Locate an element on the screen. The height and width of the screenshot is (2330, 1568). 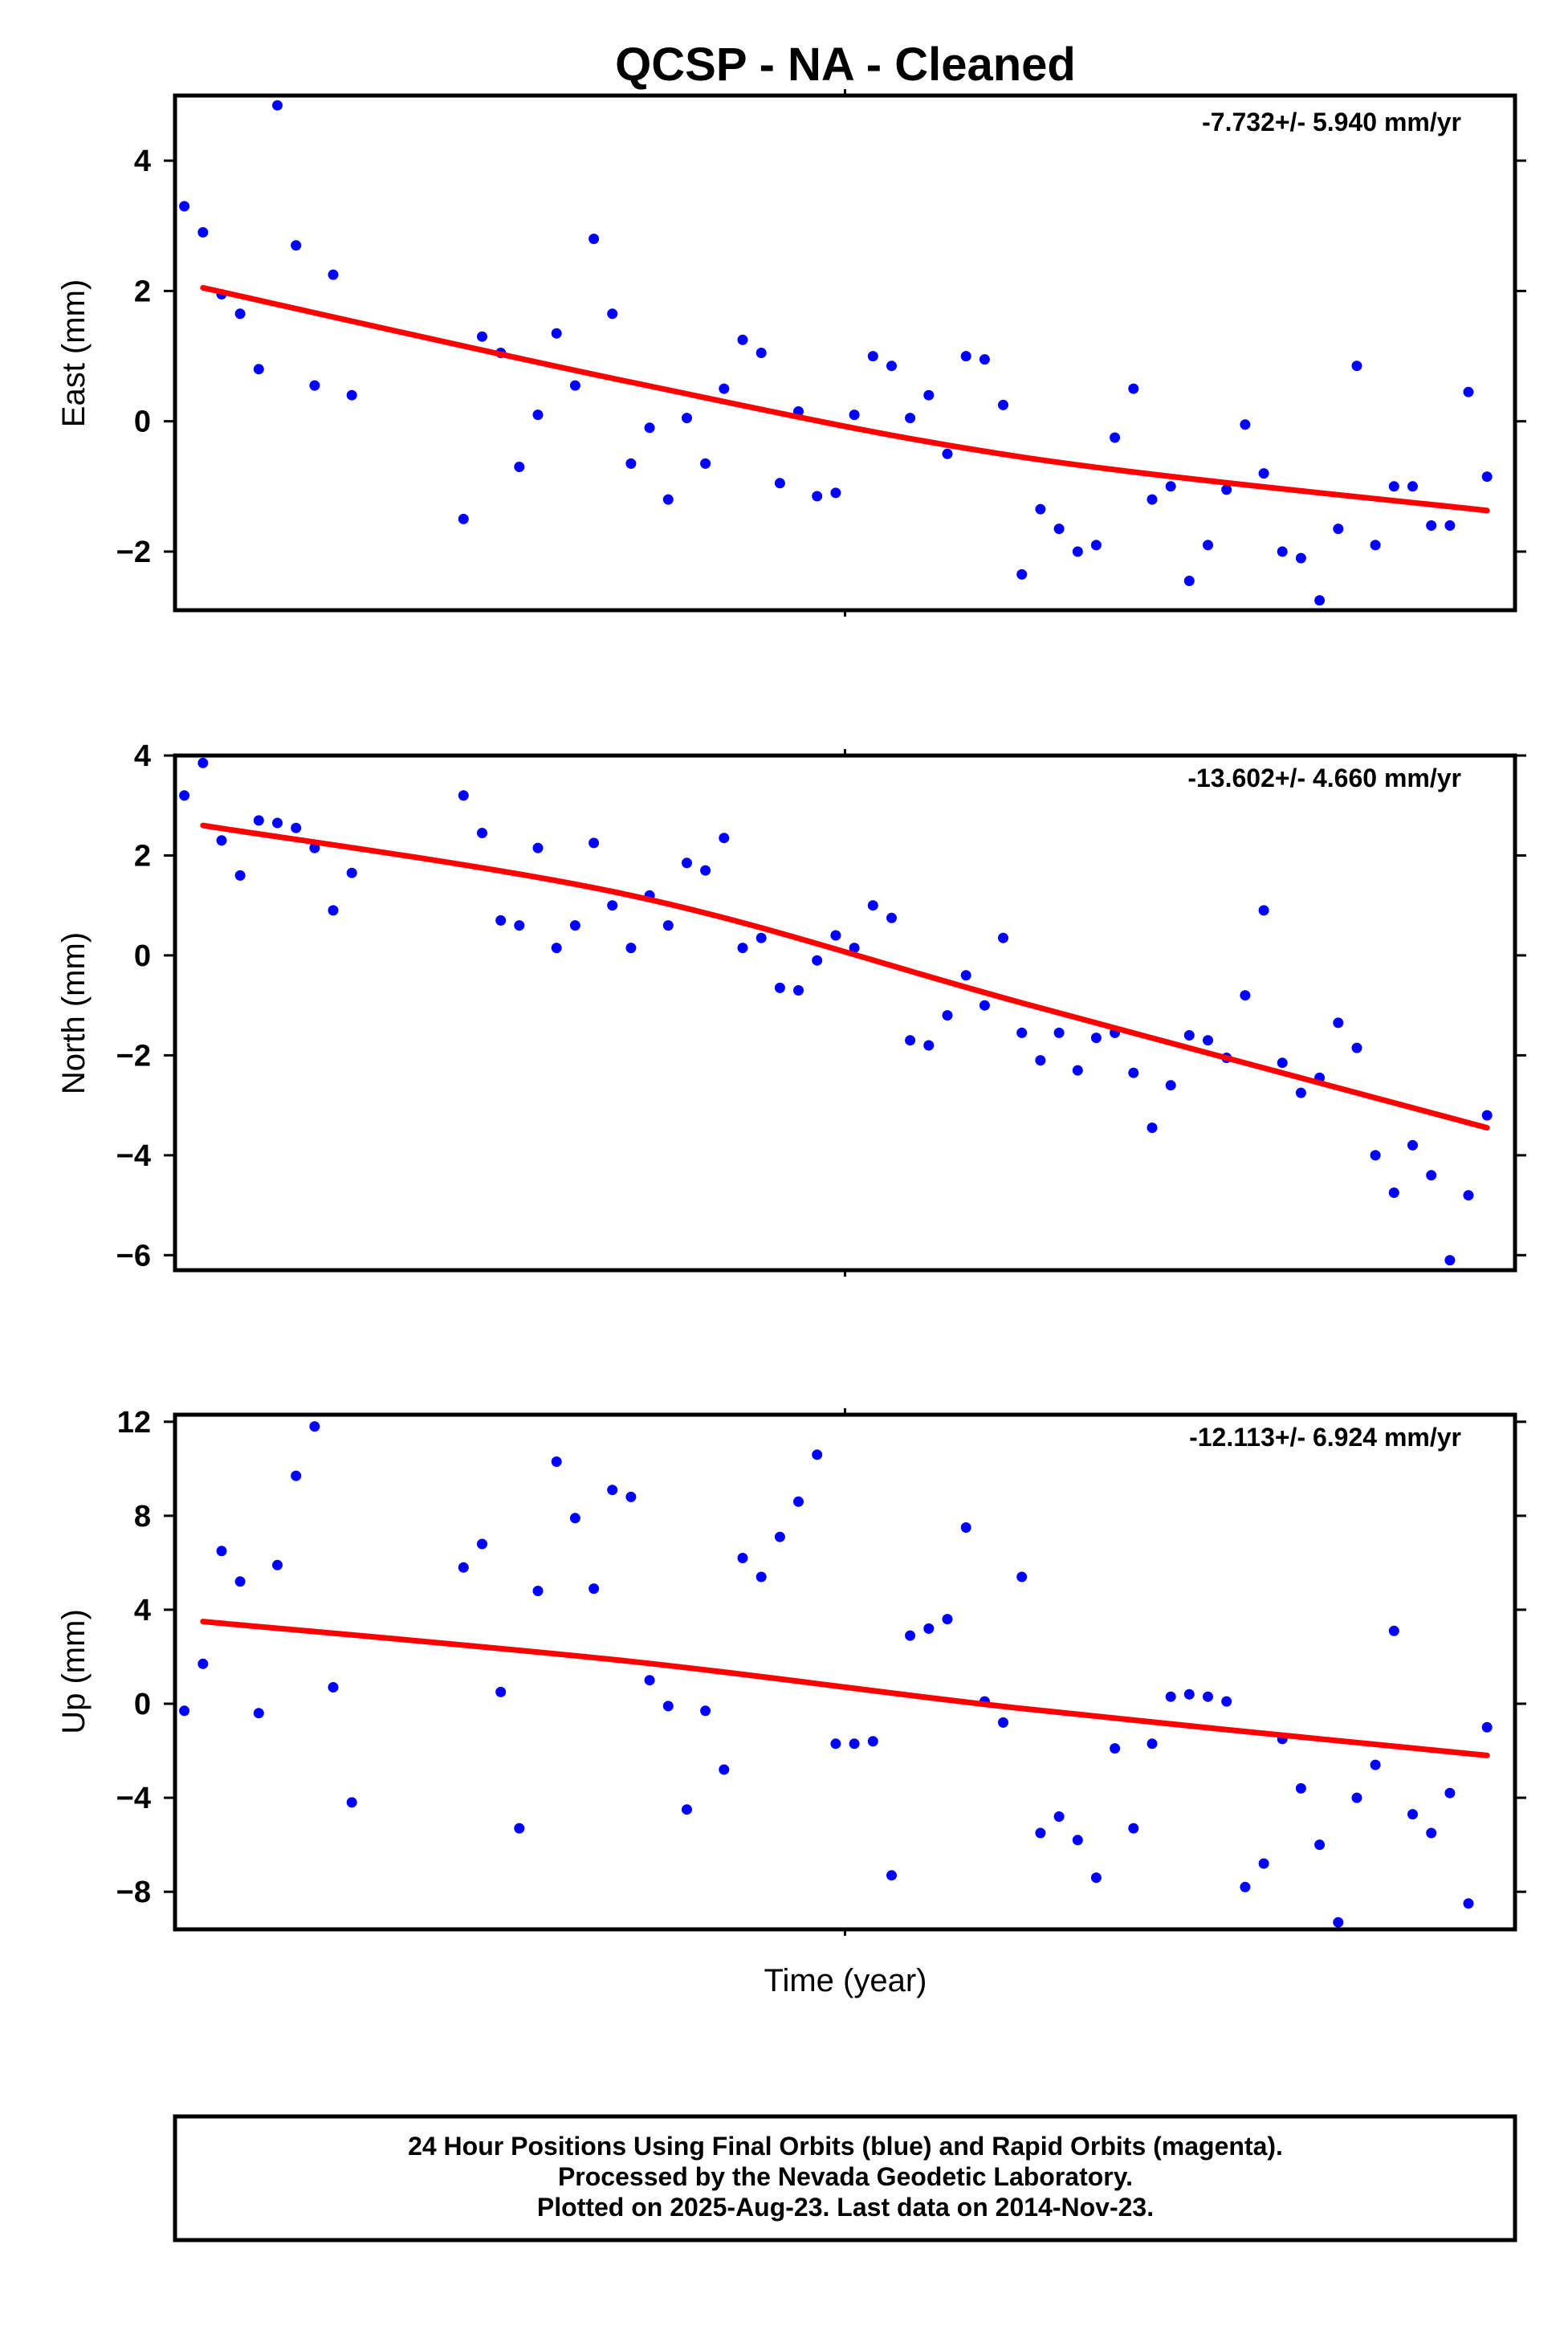
north-y-tick-label: −6 is located at coordinates (133, 1256).